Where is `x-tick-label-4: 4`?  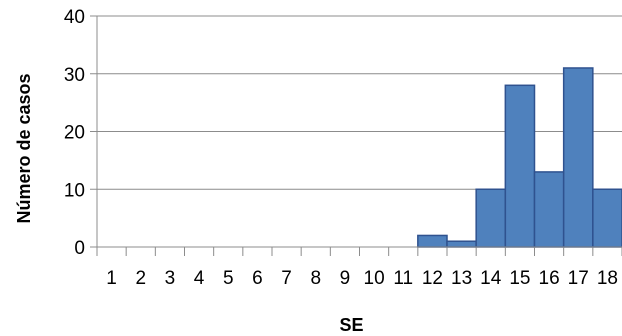
x-tick-label-4: 4 is located at coordinates (199, 278).